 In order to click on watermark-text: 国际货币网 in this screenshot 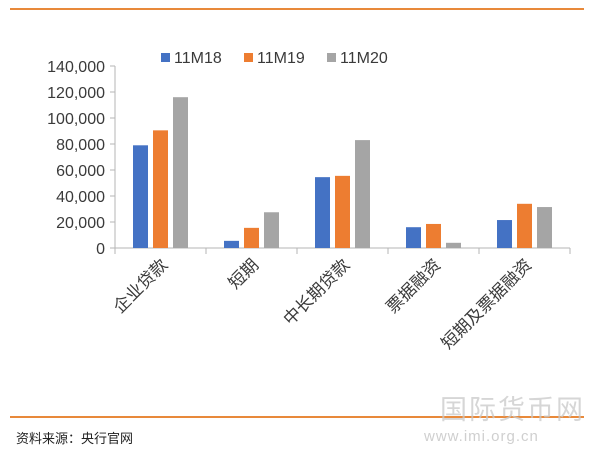, I will do `click(512, 410)`.